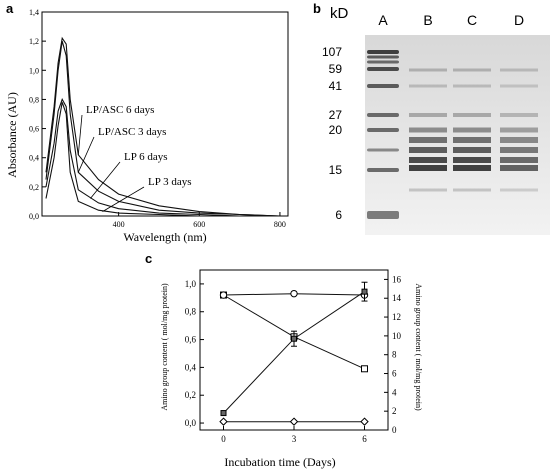 This screenshot has width=553, height=475. What do you see at coordinates (280, 224) in the screenshot?
I see `x-tick-label: 800` at bounding box center [280, 224].